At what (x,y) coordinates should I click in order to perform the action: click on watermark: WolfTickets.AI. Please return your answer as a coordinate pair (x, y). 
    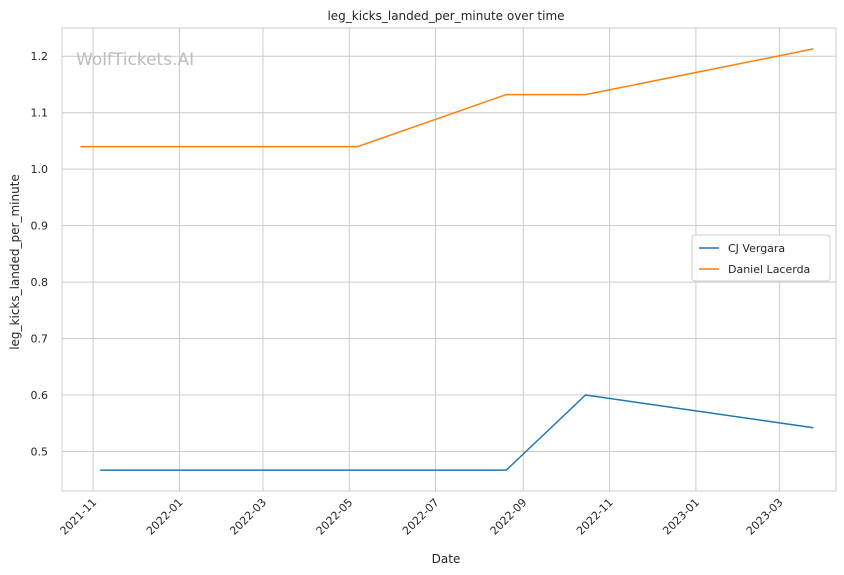
    Looking at the image, I should click on (135, 60).